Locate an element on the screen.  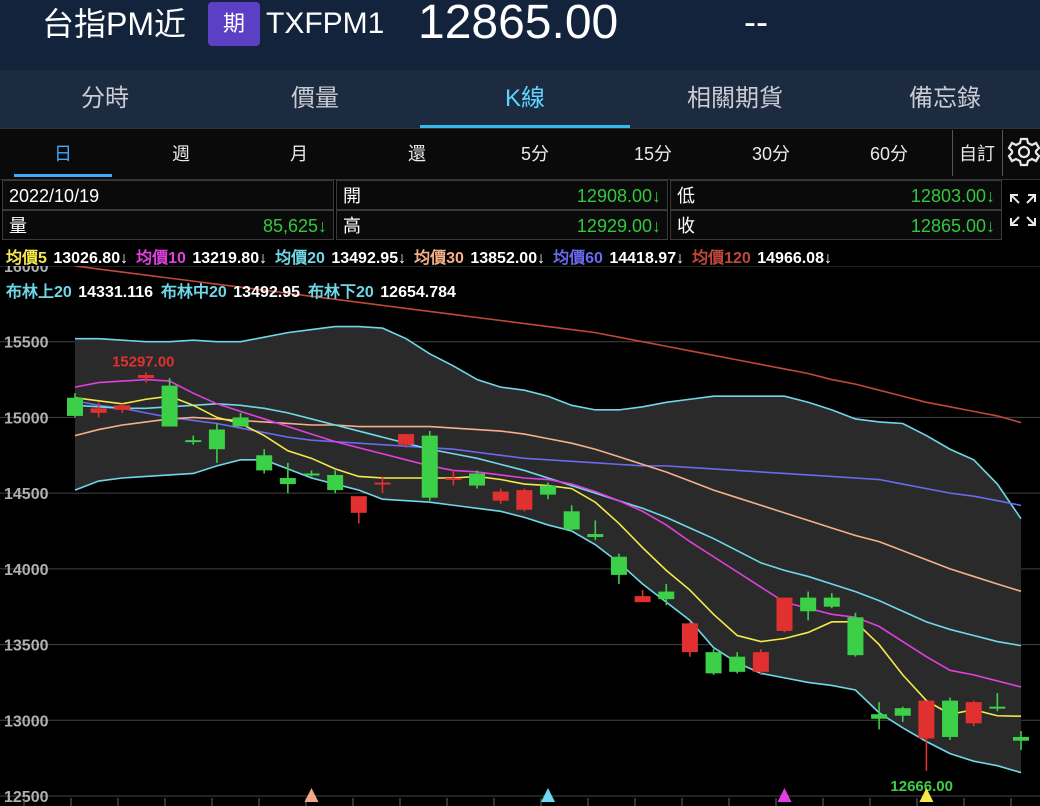
subtab-divider is located at coordinates (952, 153).